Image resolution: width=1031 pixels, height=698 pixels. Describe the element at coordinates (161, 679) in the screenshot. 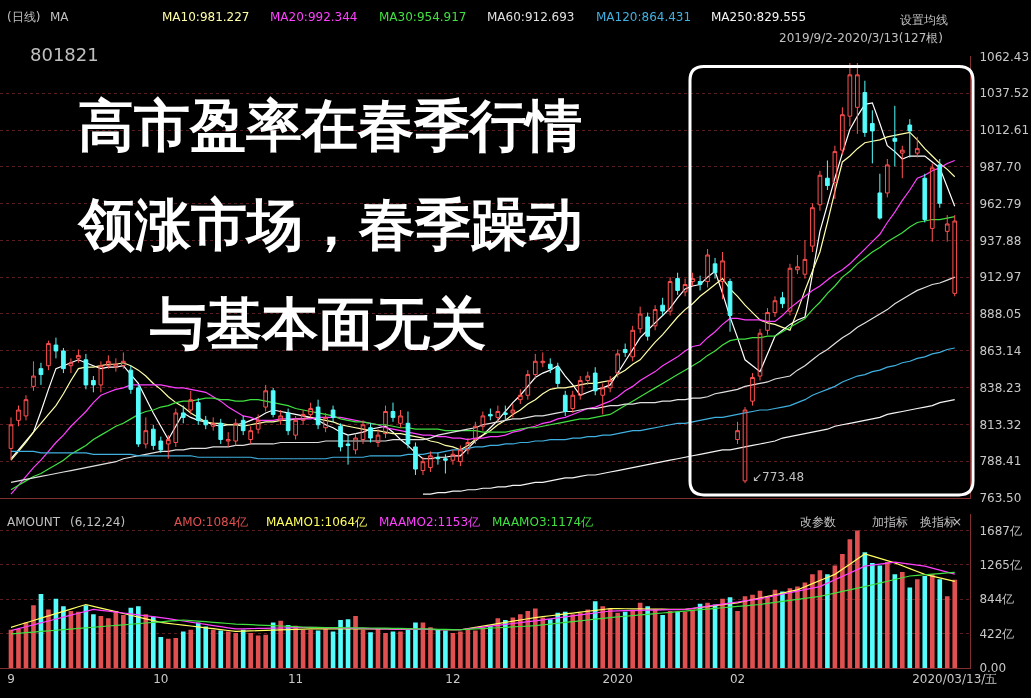

I see `x-tick-label: 10` at that location.